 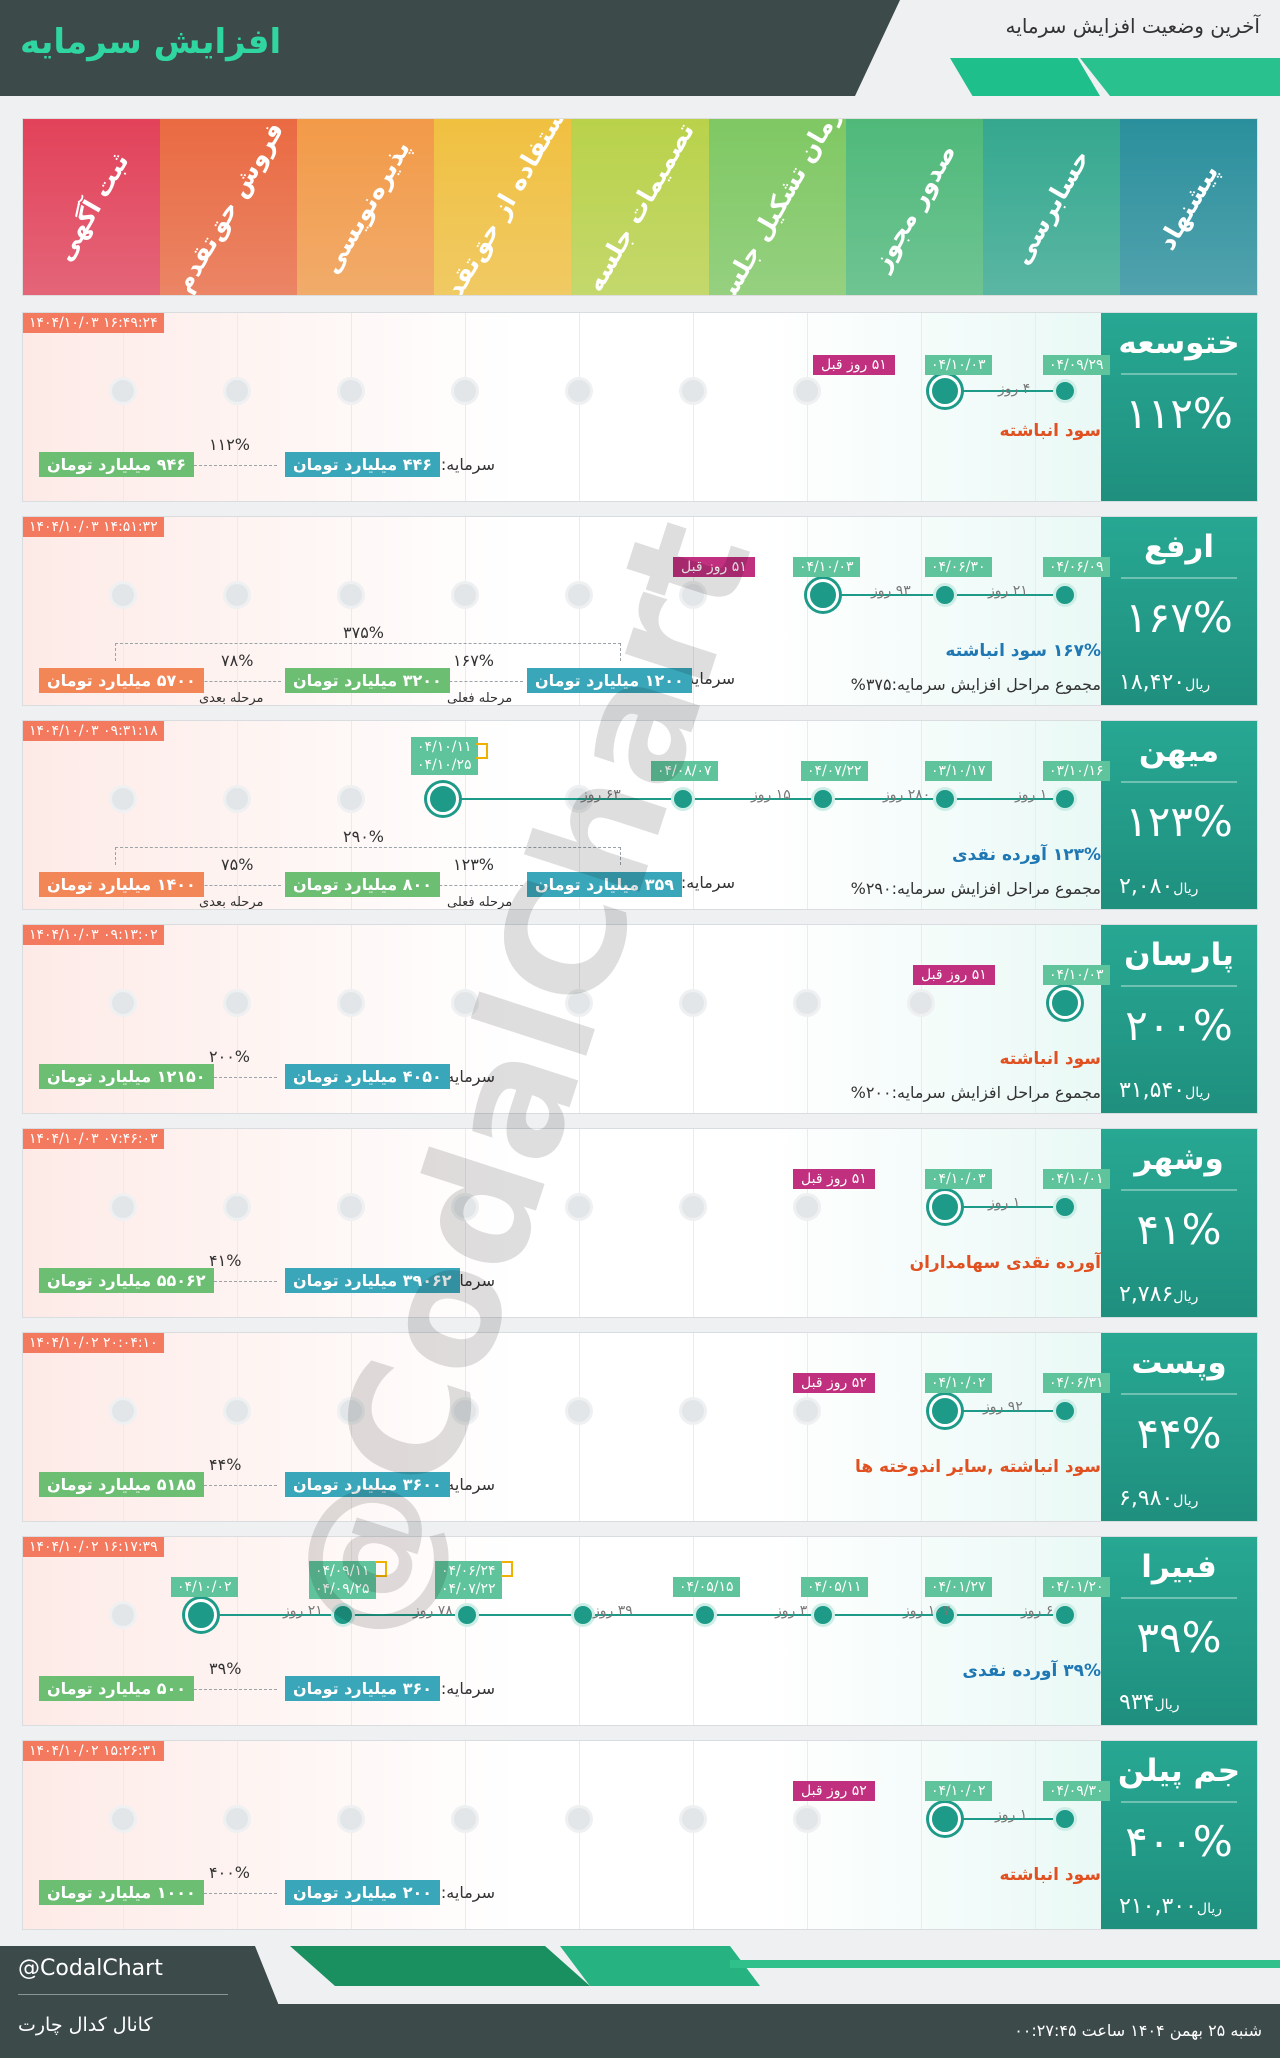 I want to click on stage-header: ثبت آگهی, so click(x=92, y=207).